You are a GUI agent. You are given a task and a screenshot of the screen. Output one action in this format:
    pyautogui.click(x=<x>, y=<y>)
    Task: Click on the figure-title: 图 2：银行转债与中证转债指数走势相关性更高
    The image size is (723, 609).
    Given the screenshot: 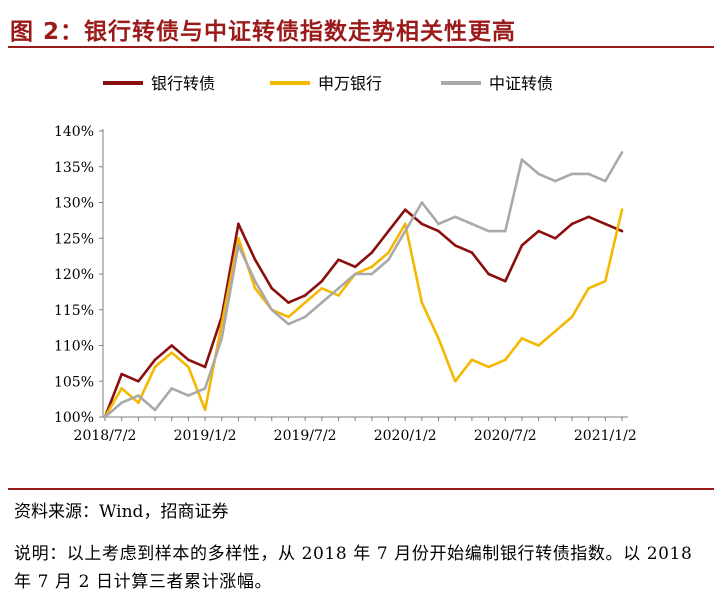 What is the action you would take?
    pyautogui.click(x=263, y=32)
    